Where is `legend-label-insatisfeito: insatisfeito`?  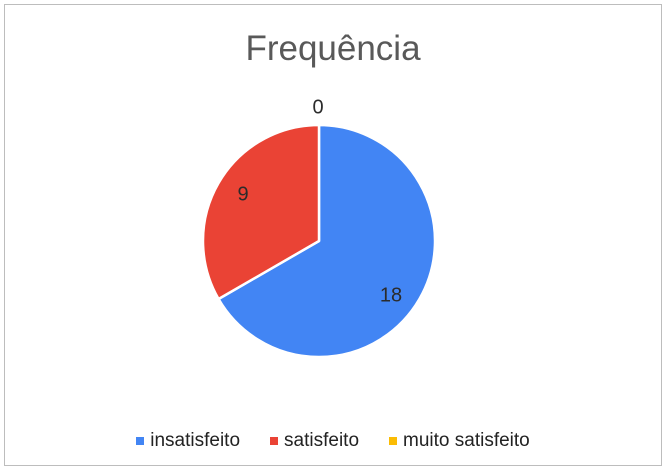
legend-label-insatisfeito: insatisfeito is located at coordinates (195, 440).